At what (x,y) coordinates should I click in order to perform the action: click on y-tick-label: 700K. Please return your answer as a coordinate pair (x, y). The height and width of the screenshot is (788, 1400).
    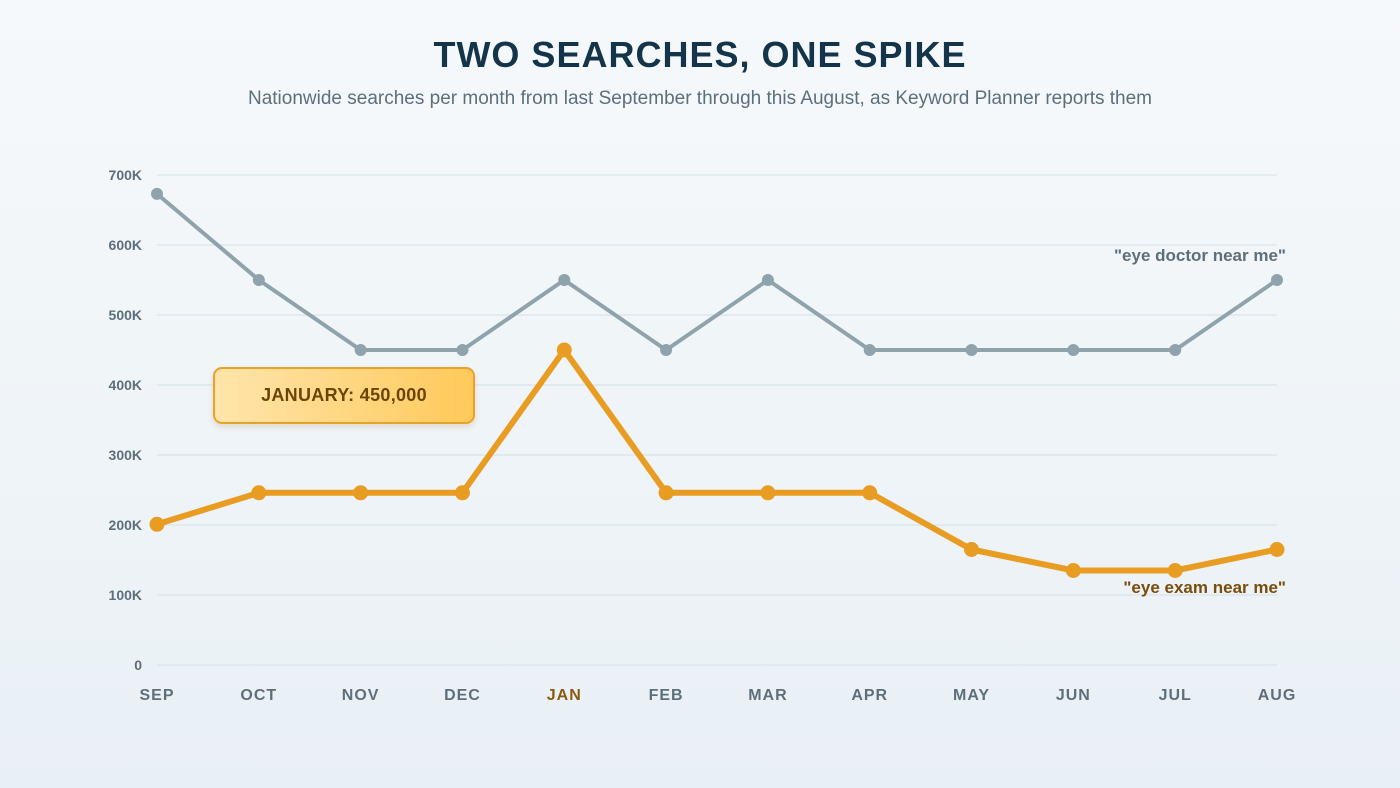
    Looking at the image, I should click on (125, 175).